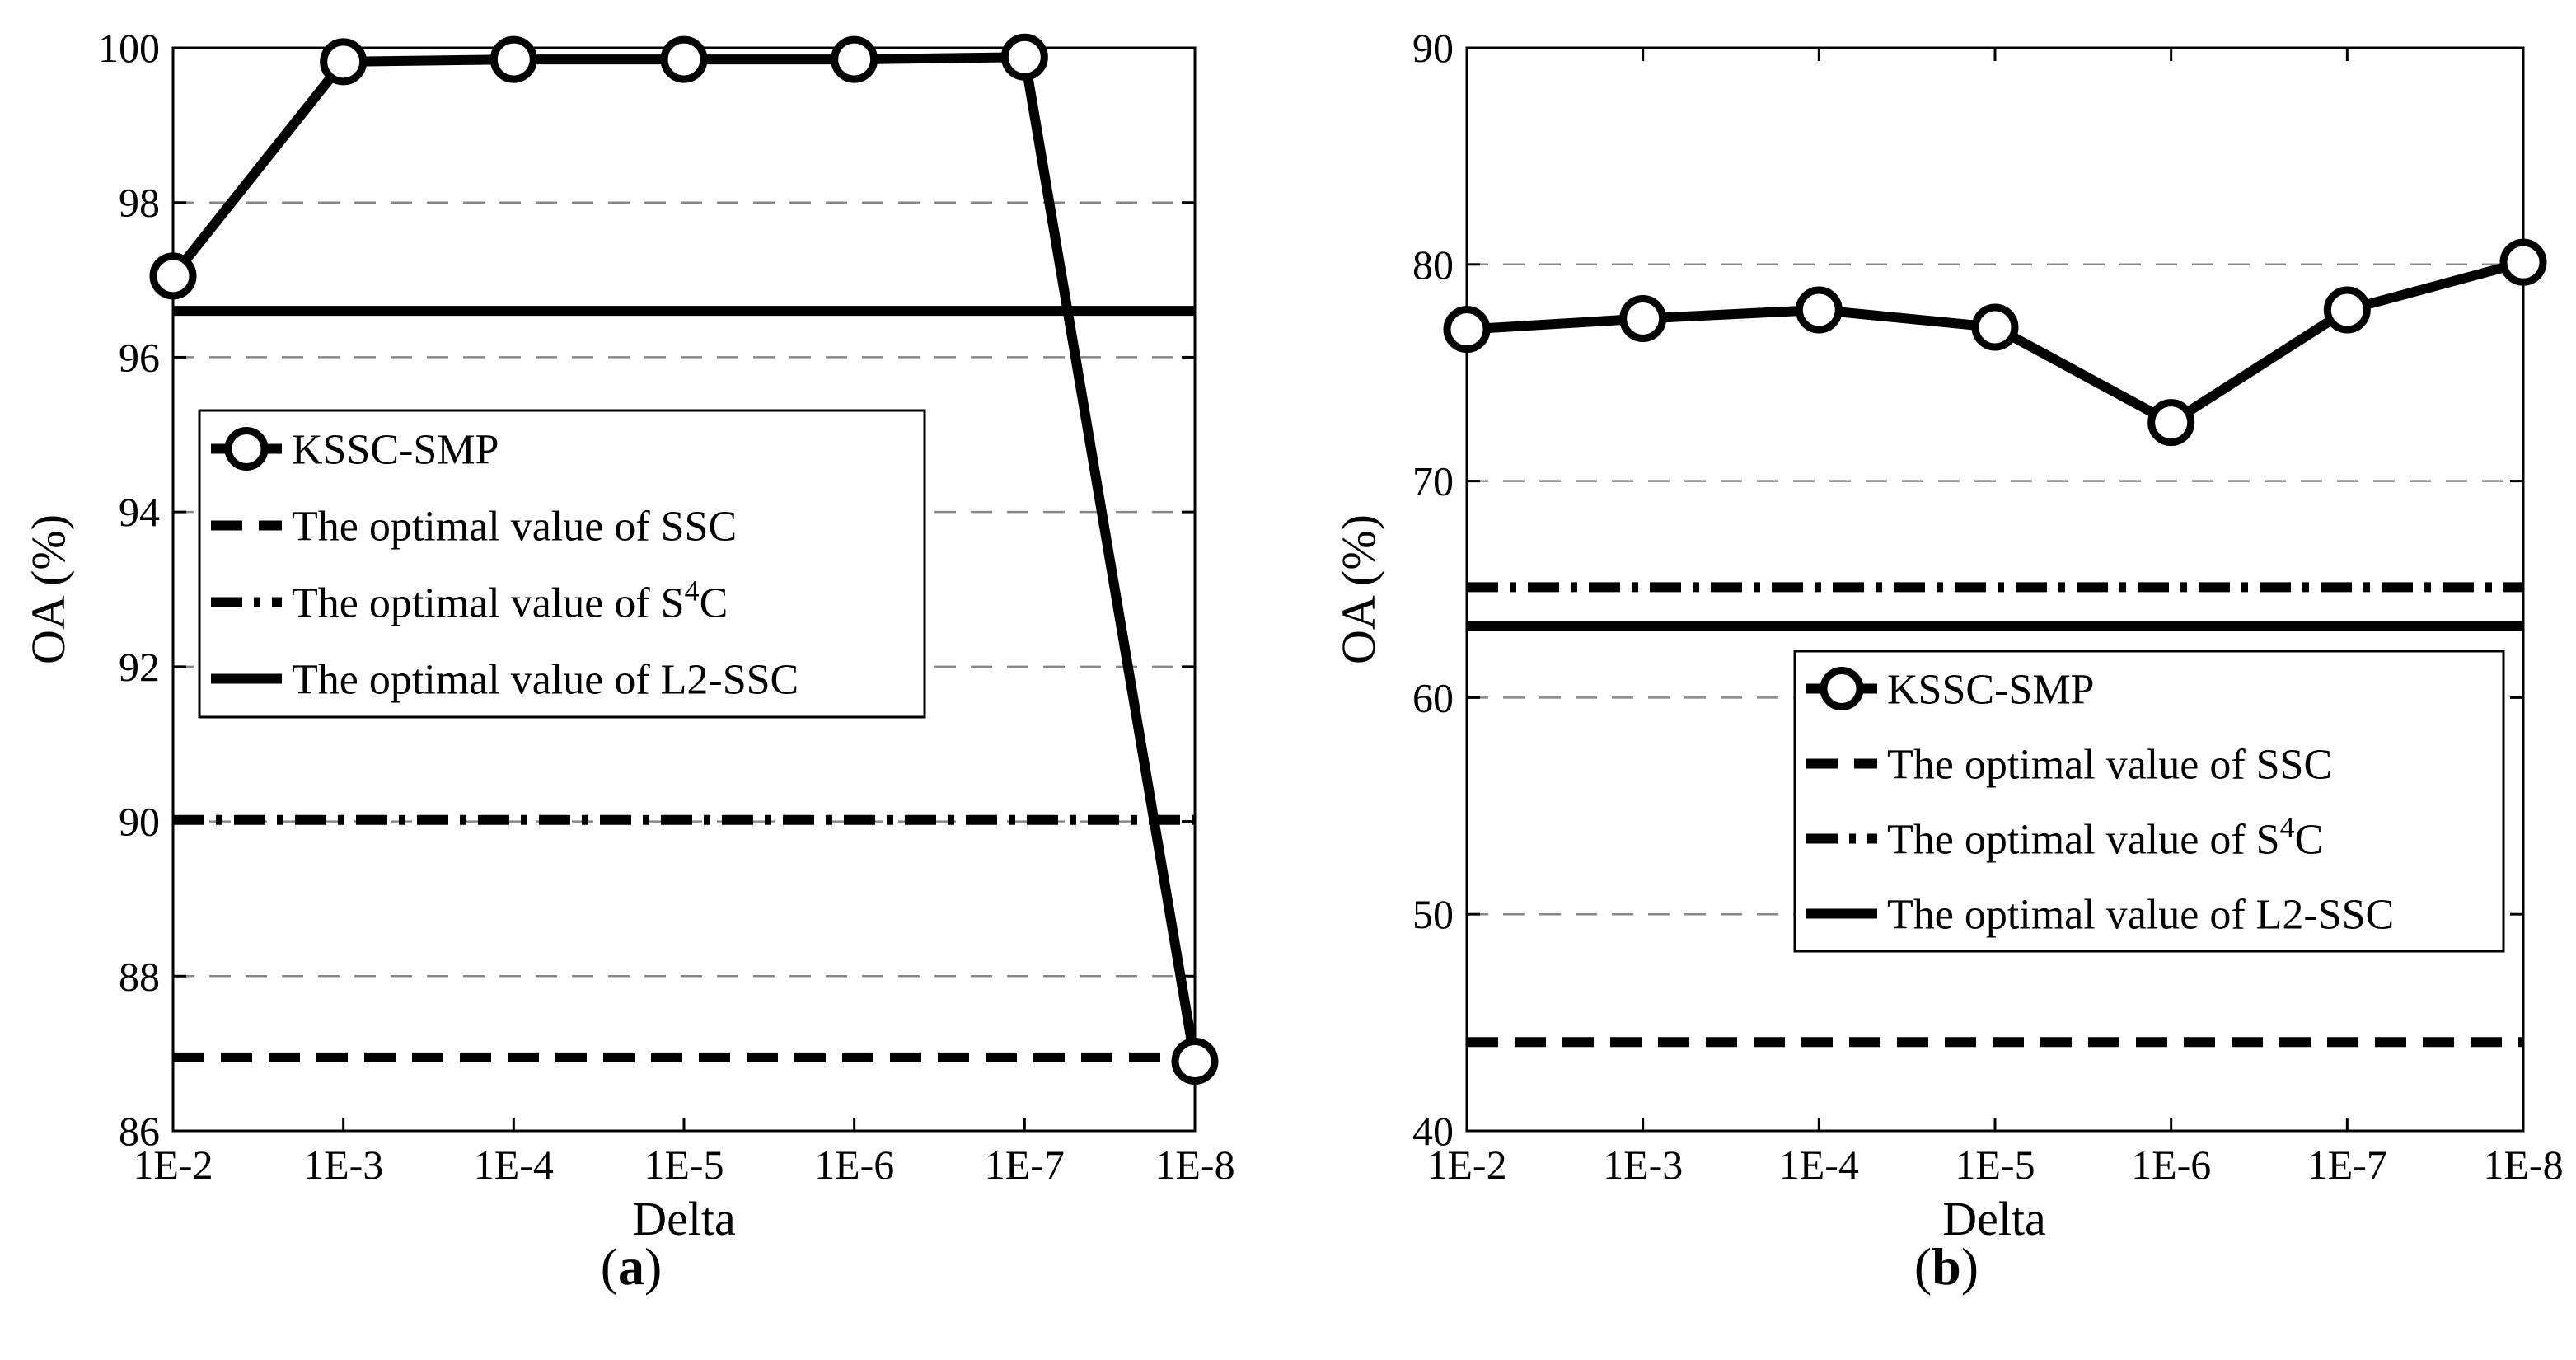  What do you see at coordinates (1433, 914) in the screenshot?
I see `y-tick-label: 50` at bounding box center [1433, 914].